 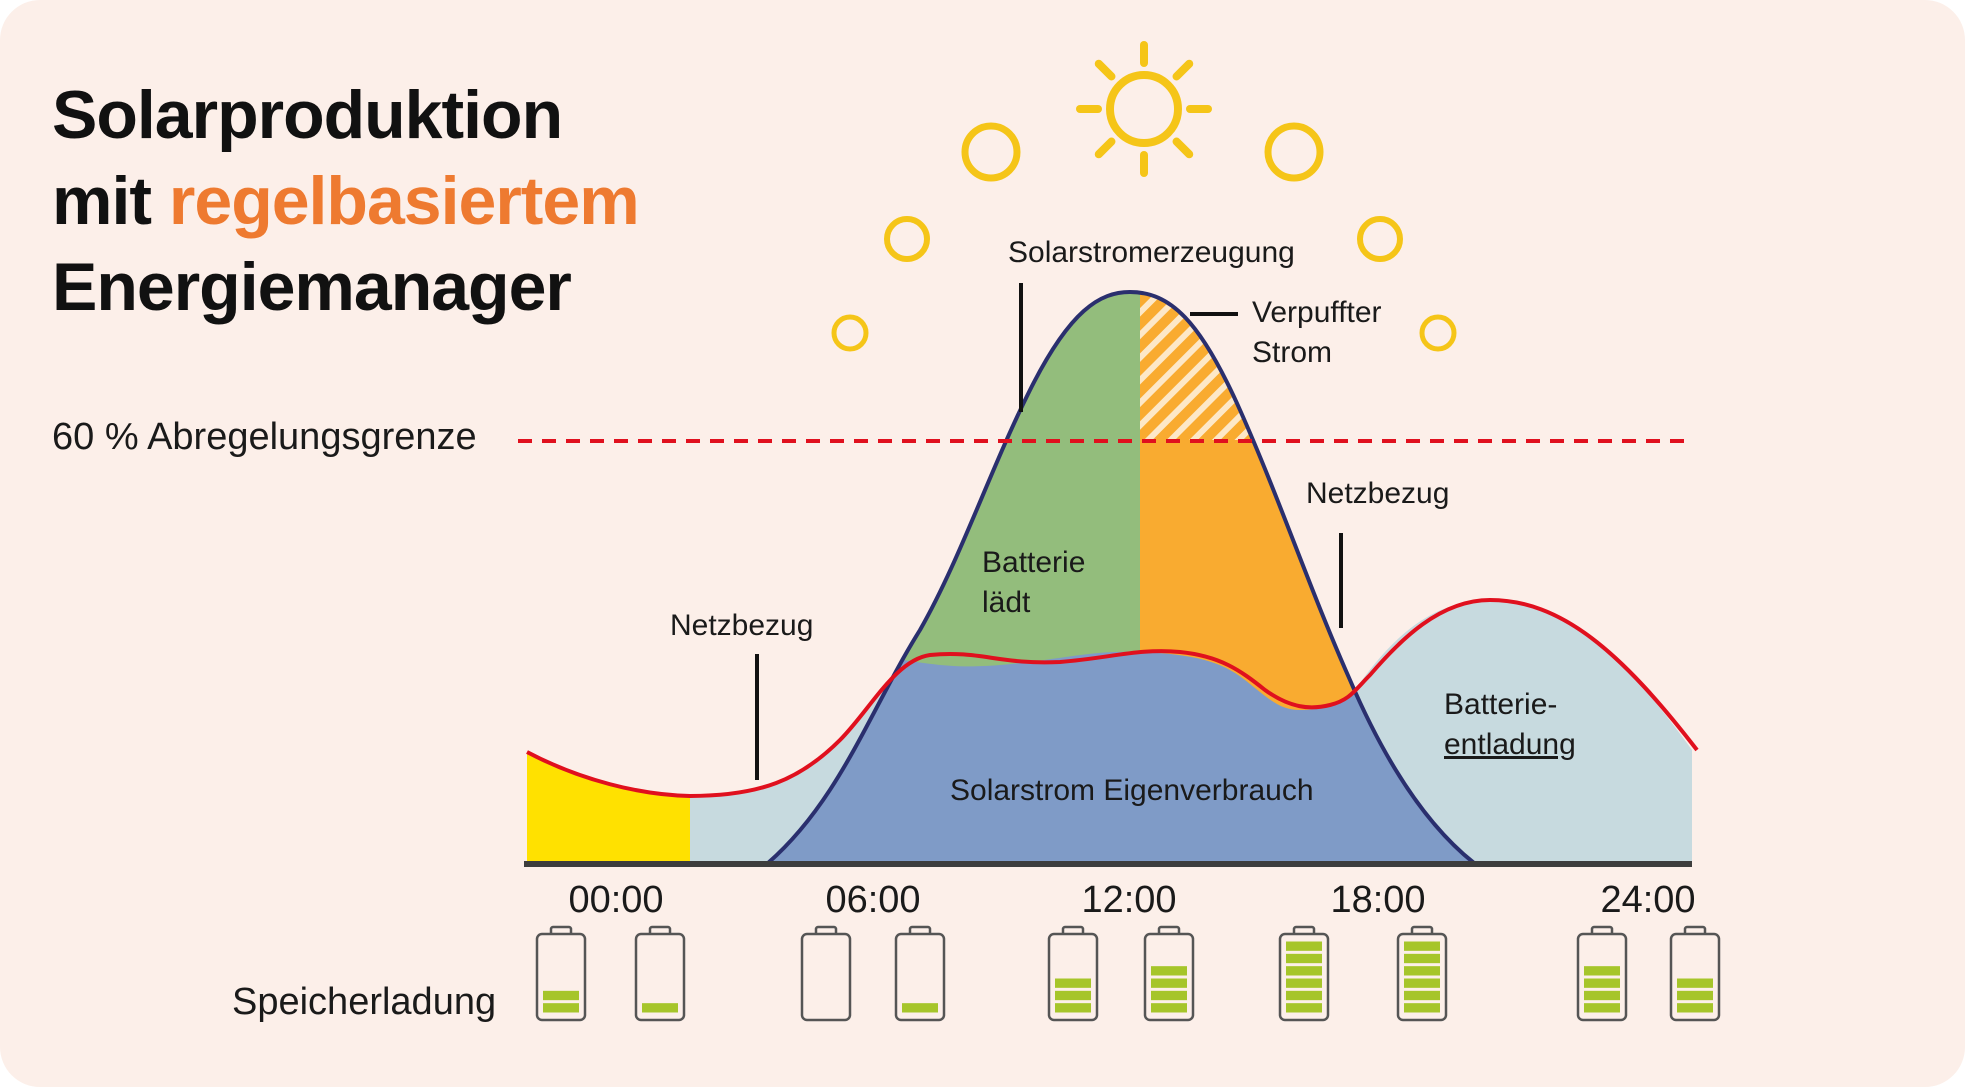 I want to click on time-tick-label: 06:00, so click(x=872, y=900).